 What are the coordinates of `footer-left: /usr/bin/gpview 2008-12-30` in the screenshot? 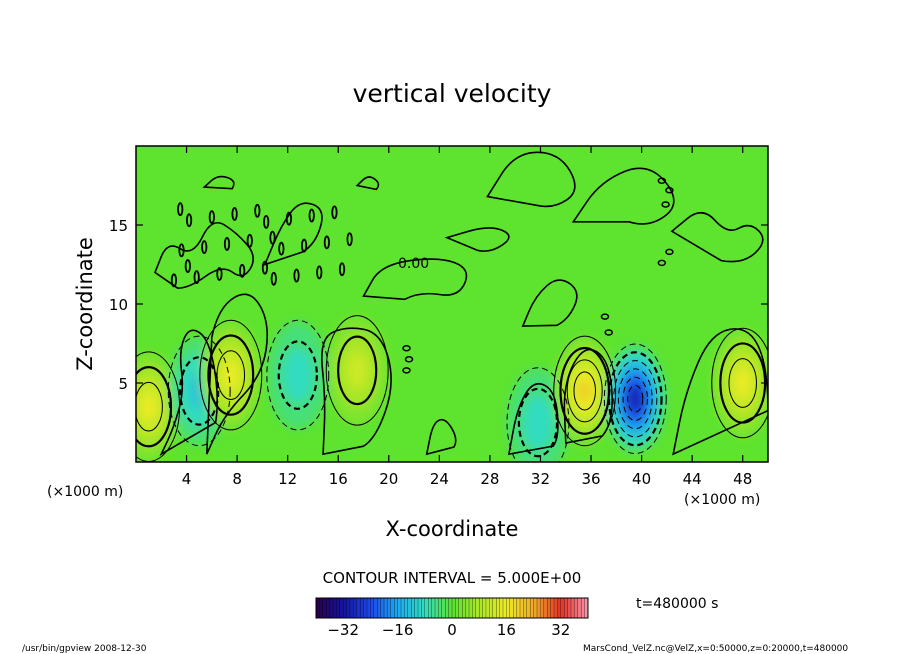 It's located at (84, 649).